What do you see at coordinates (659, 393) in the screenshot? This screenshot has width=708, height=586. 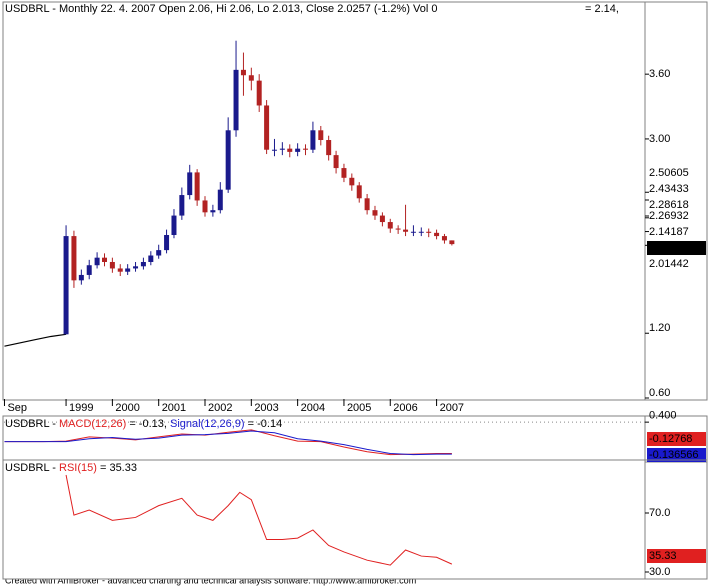 I see `y-tick-label: 0.60` at bounding box center [659, 393].